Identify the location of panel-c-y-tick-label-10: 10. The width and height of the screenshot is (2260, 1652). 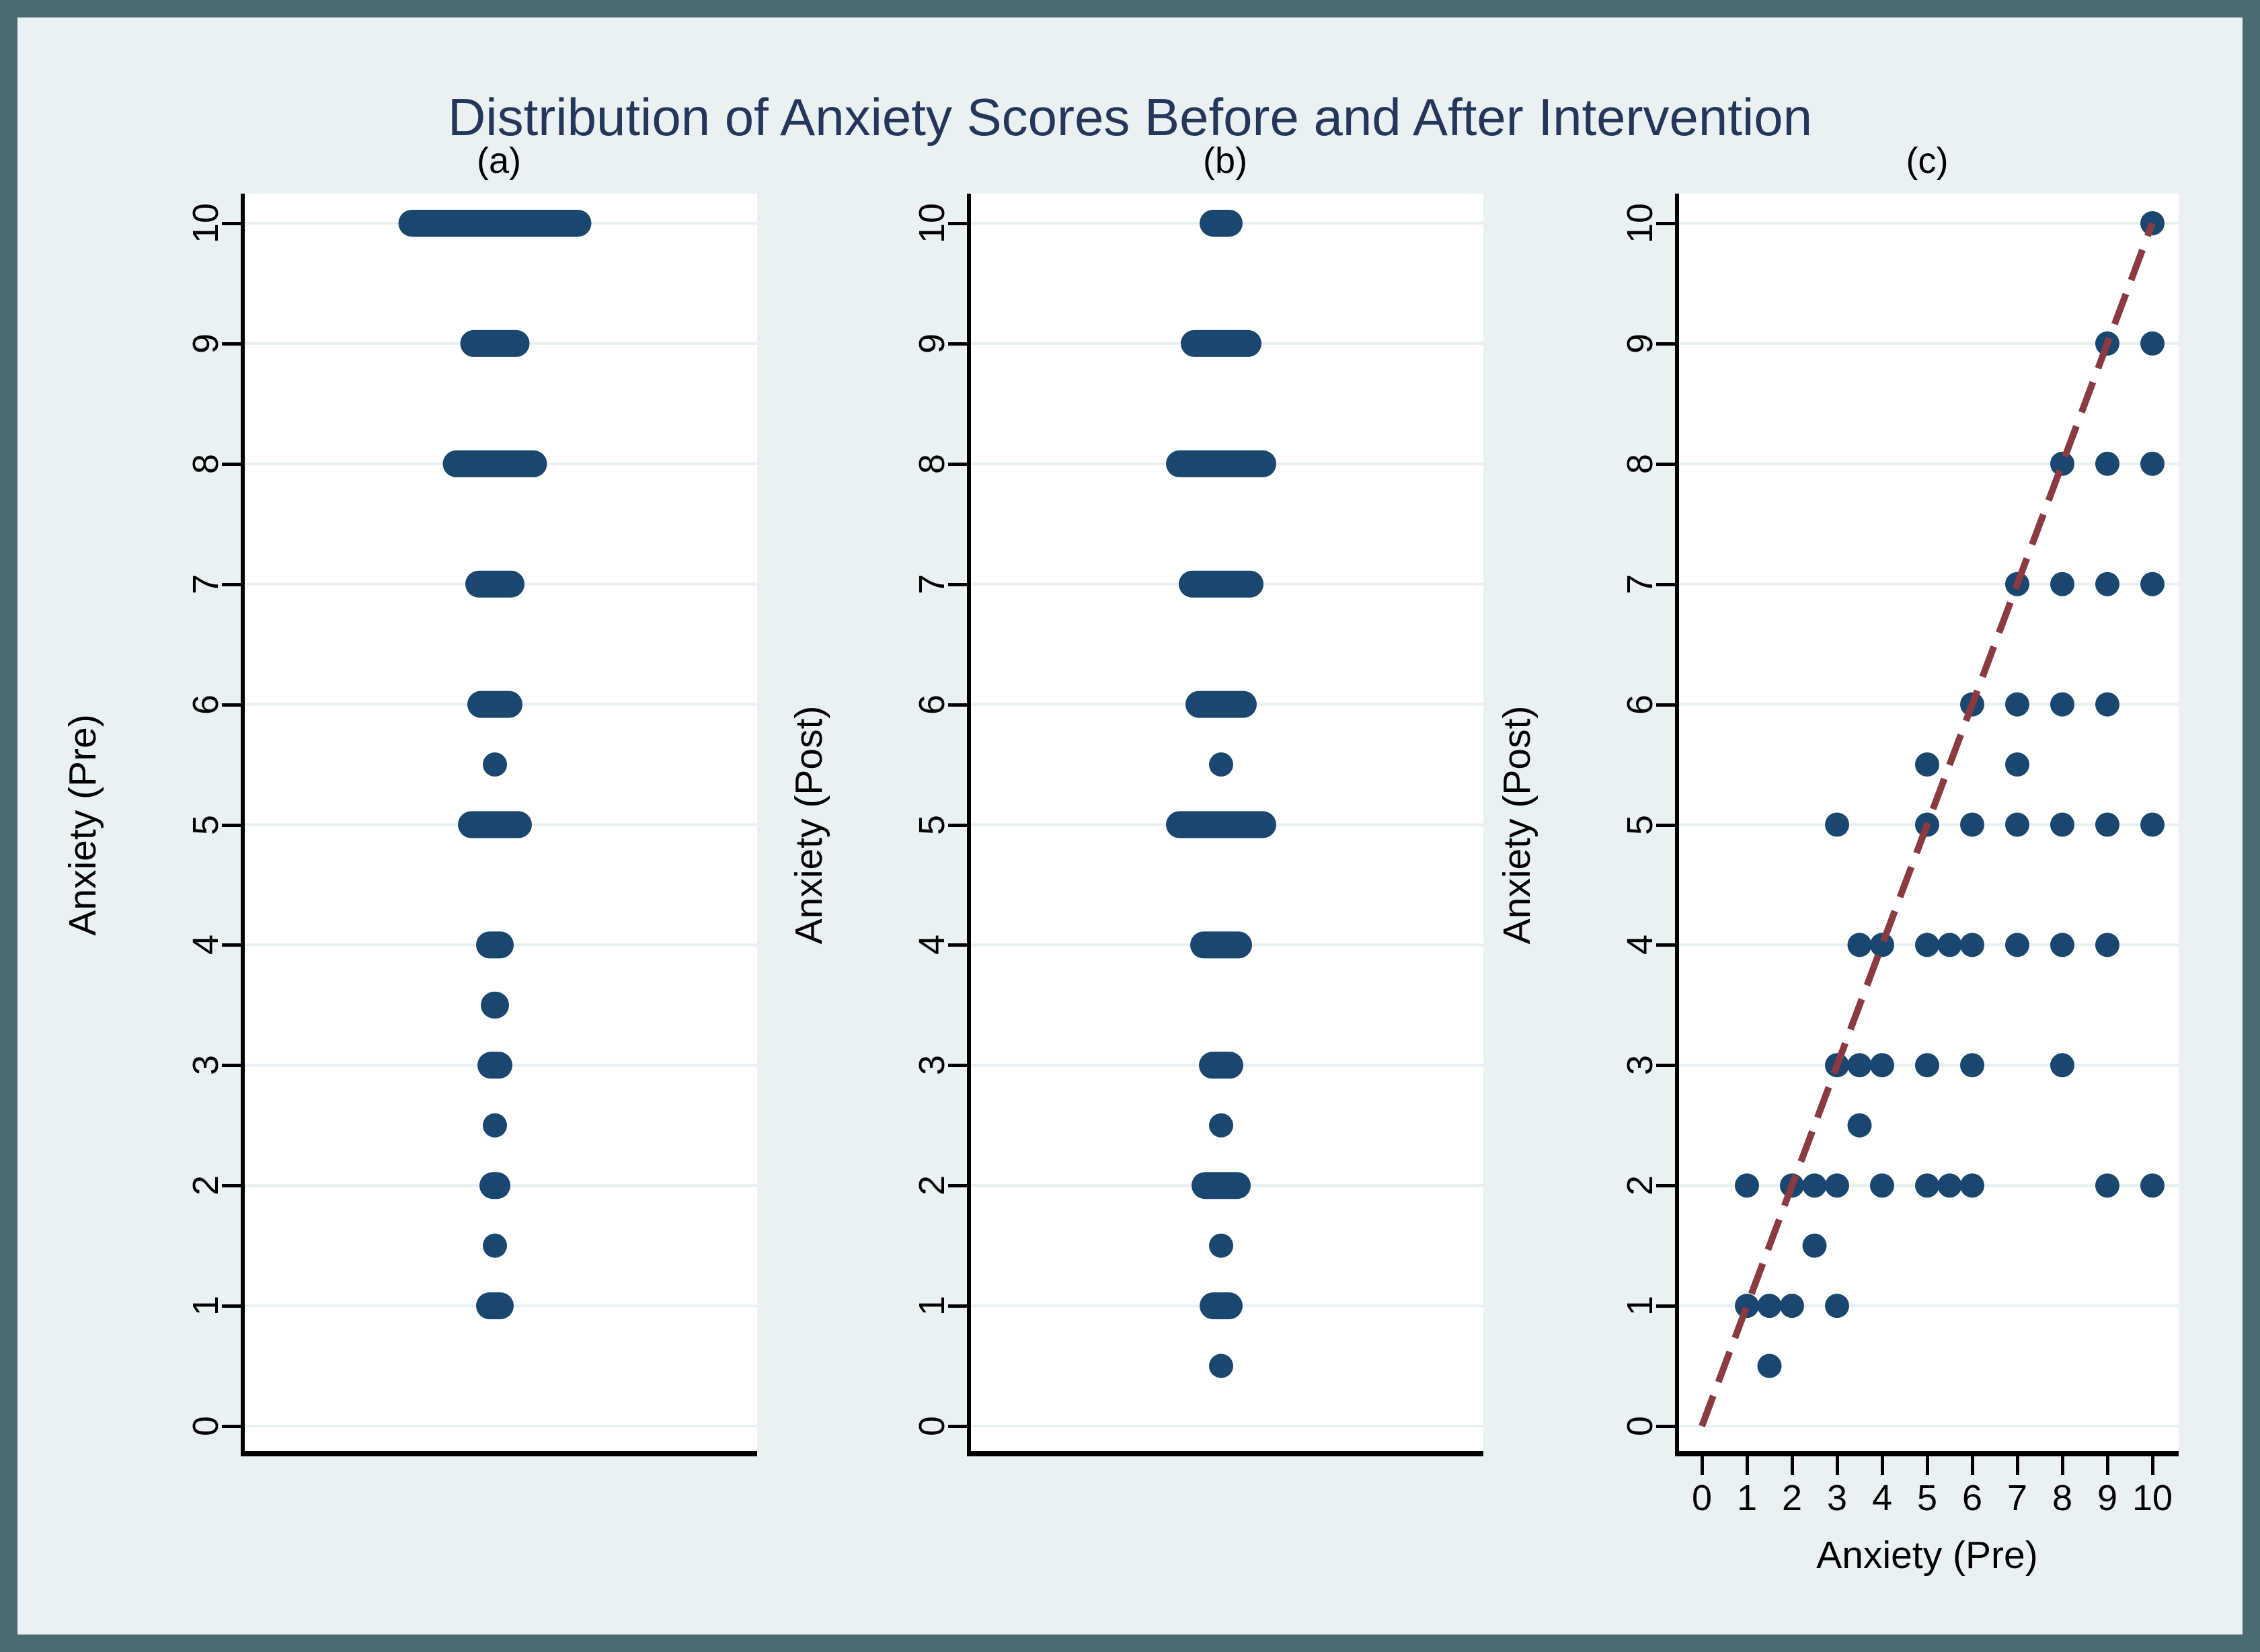
(1640, 223).